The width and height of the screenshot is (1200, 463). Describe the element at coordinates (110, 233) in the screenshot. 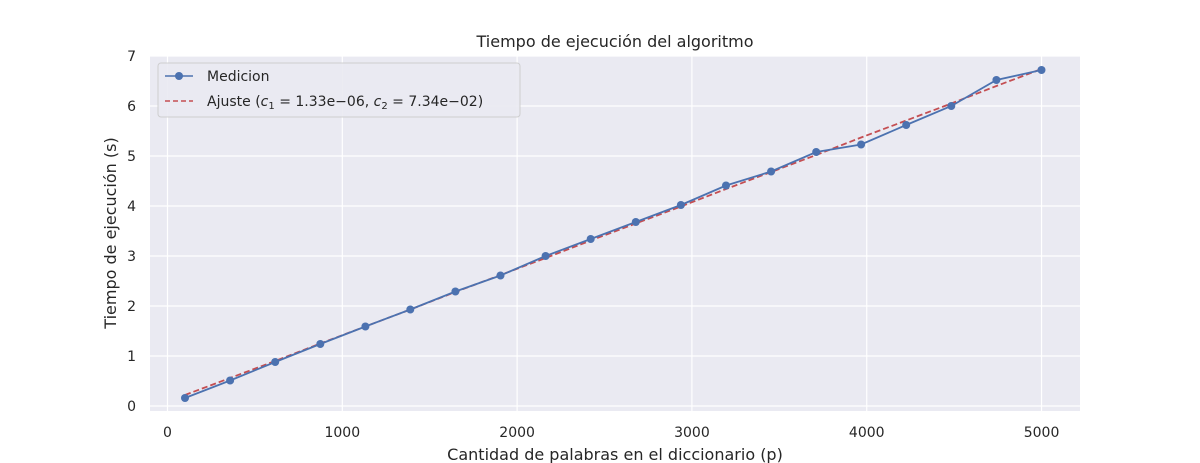

I see `y-axis-label: Tiempo de ejecución (s)` at that location.